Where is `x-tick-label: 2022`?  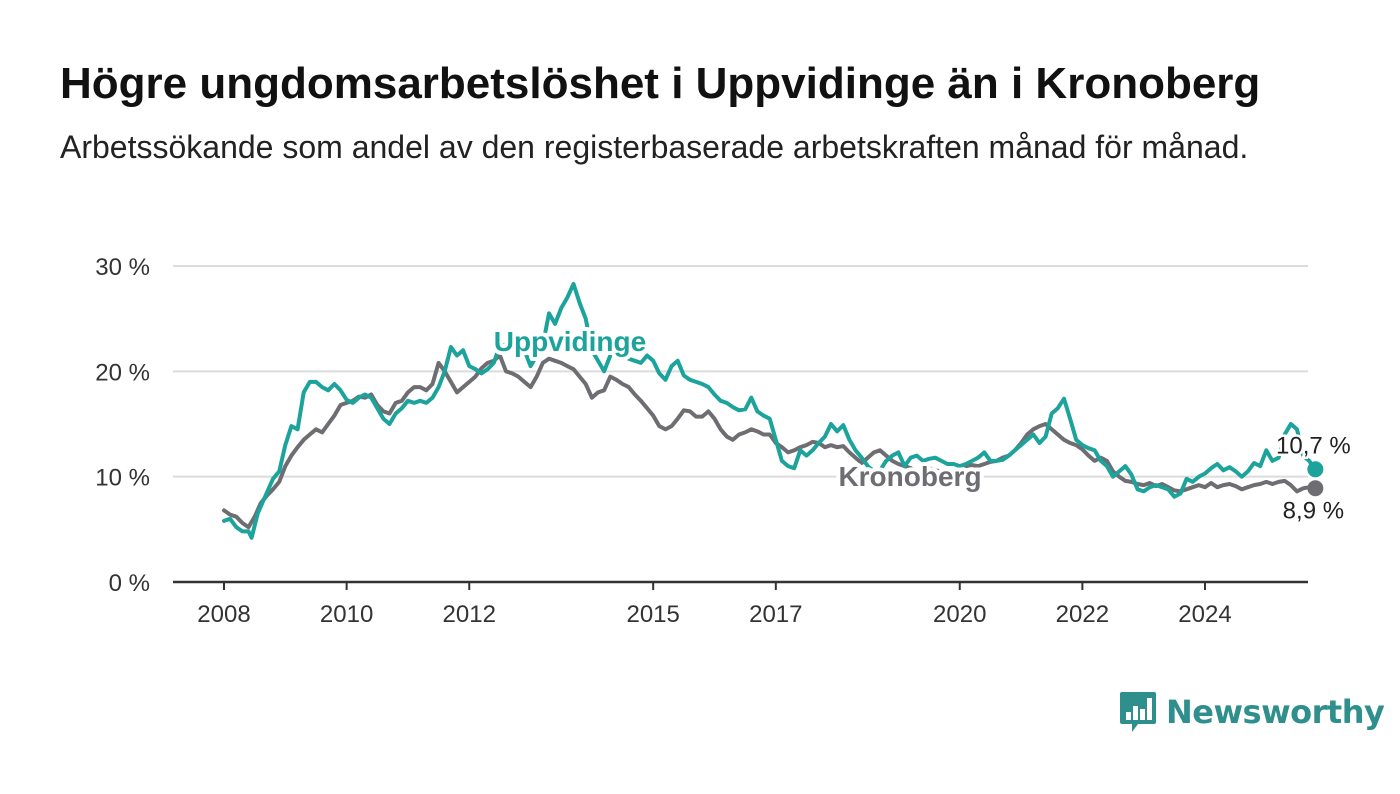
x-tick-label: 2022 is located at coordinates (1082, 614).